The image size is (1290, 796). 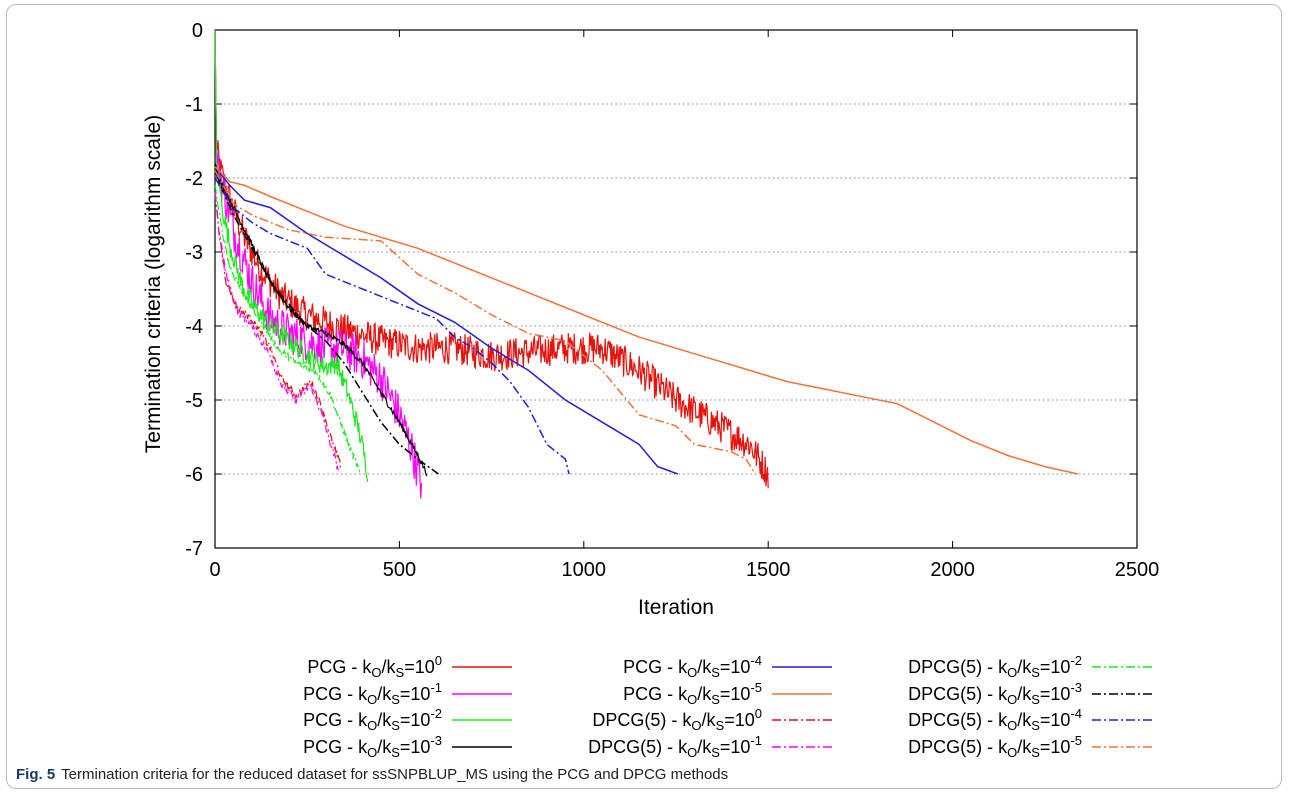 What do you see at coordinates (194, 549) in the screenshot?
I see `y-tick-label-7: -7` at bounding box center [194, 549].